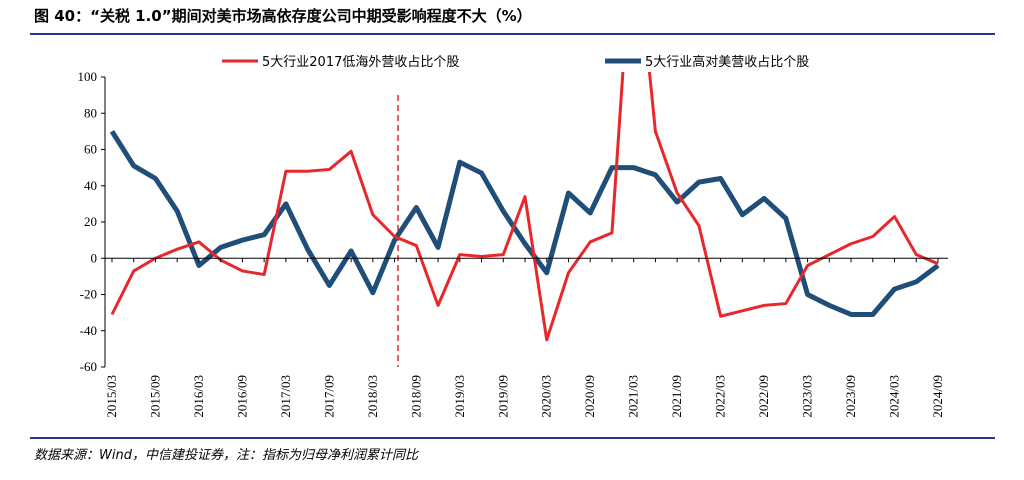 This screenshot has height=480, width=1024. Describe the element at coordinates (763, 396) in the screenshot. I see `x-tick-label: 2022/09` at that location.